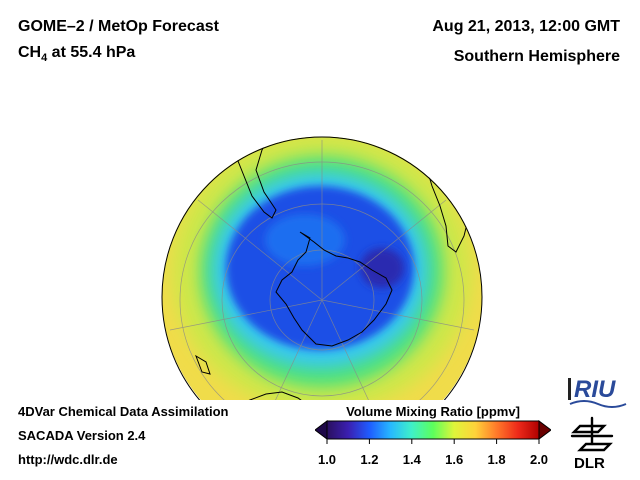  I want to click on australia-coast, so click(280, 395).